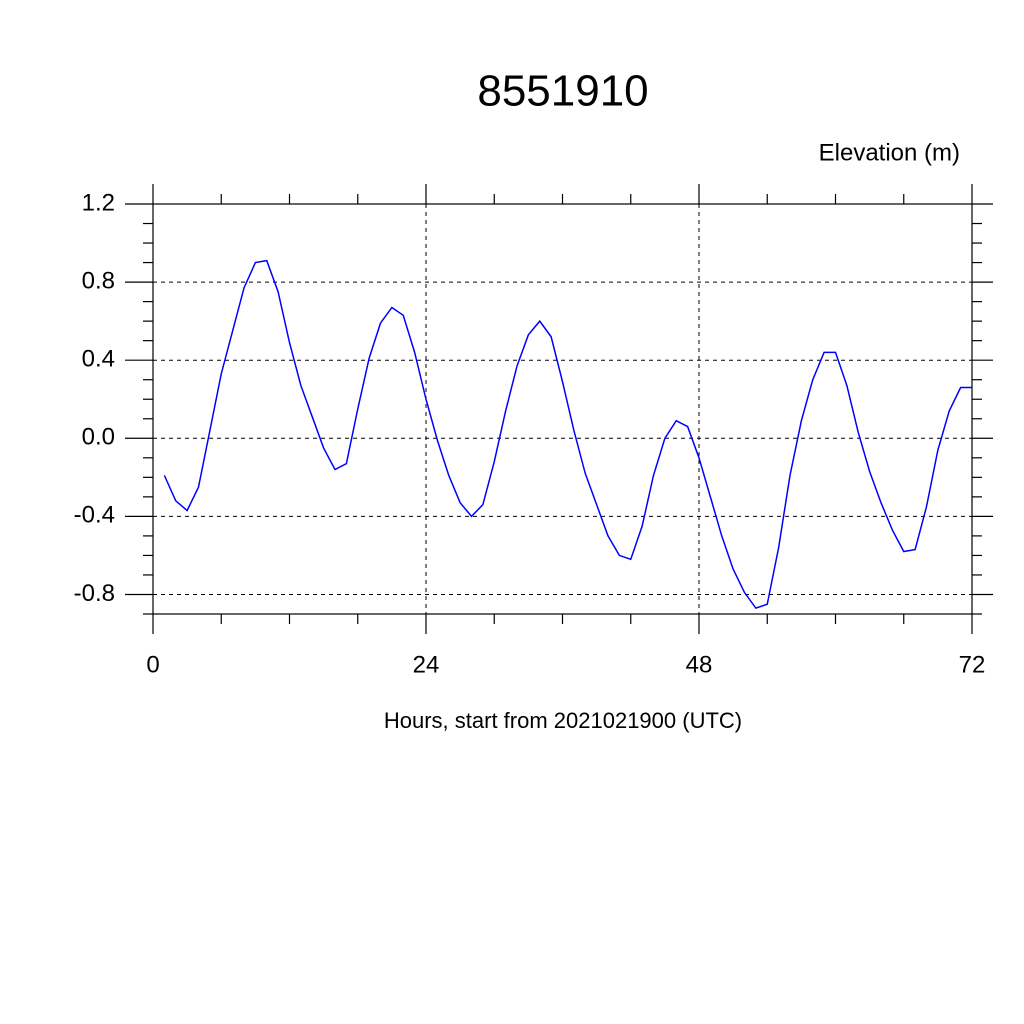  What do you see at coordinates (972, 664) in the screenshot?
I see `x-tick-label: 72` at bounding box center [972, 664].